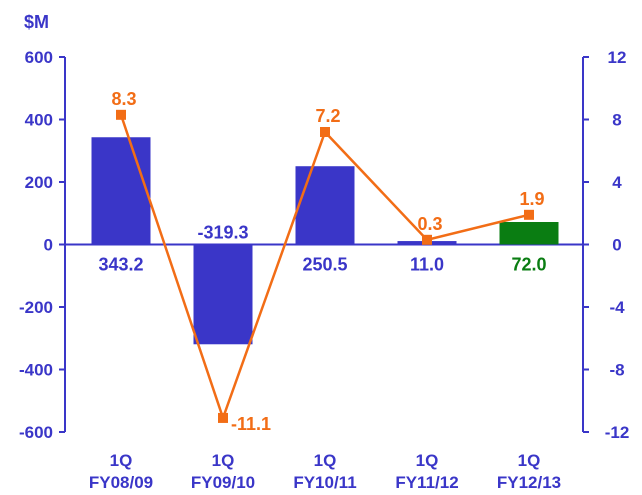 The height and width of the screenshot is (495, 642). I want to click on right-axis-tick-label: 4, so click(617, 182).